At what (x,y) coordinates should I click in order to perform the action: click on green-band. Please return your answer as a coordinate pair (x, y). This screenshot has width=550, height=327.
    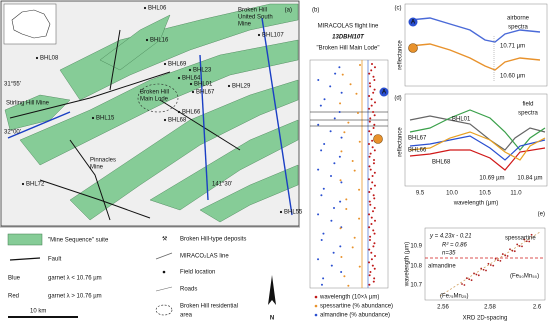
    Looking at the image, I should click on (224, 165).